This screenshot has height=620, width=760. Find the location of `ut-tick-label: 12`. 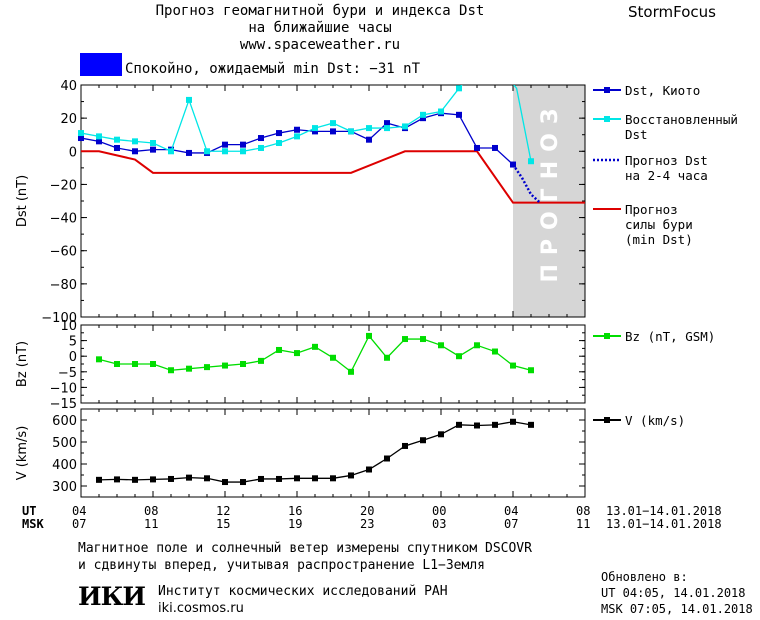

ut-tick-label: 12 is located at coordinates (223, 511).